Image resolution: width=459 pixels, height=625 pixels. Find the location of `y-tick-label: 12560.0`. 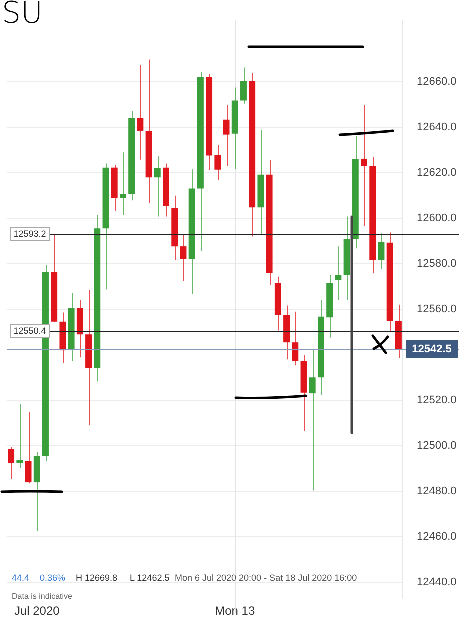

y-tick-label: 12560.0 is located at coordinates (437, 310).